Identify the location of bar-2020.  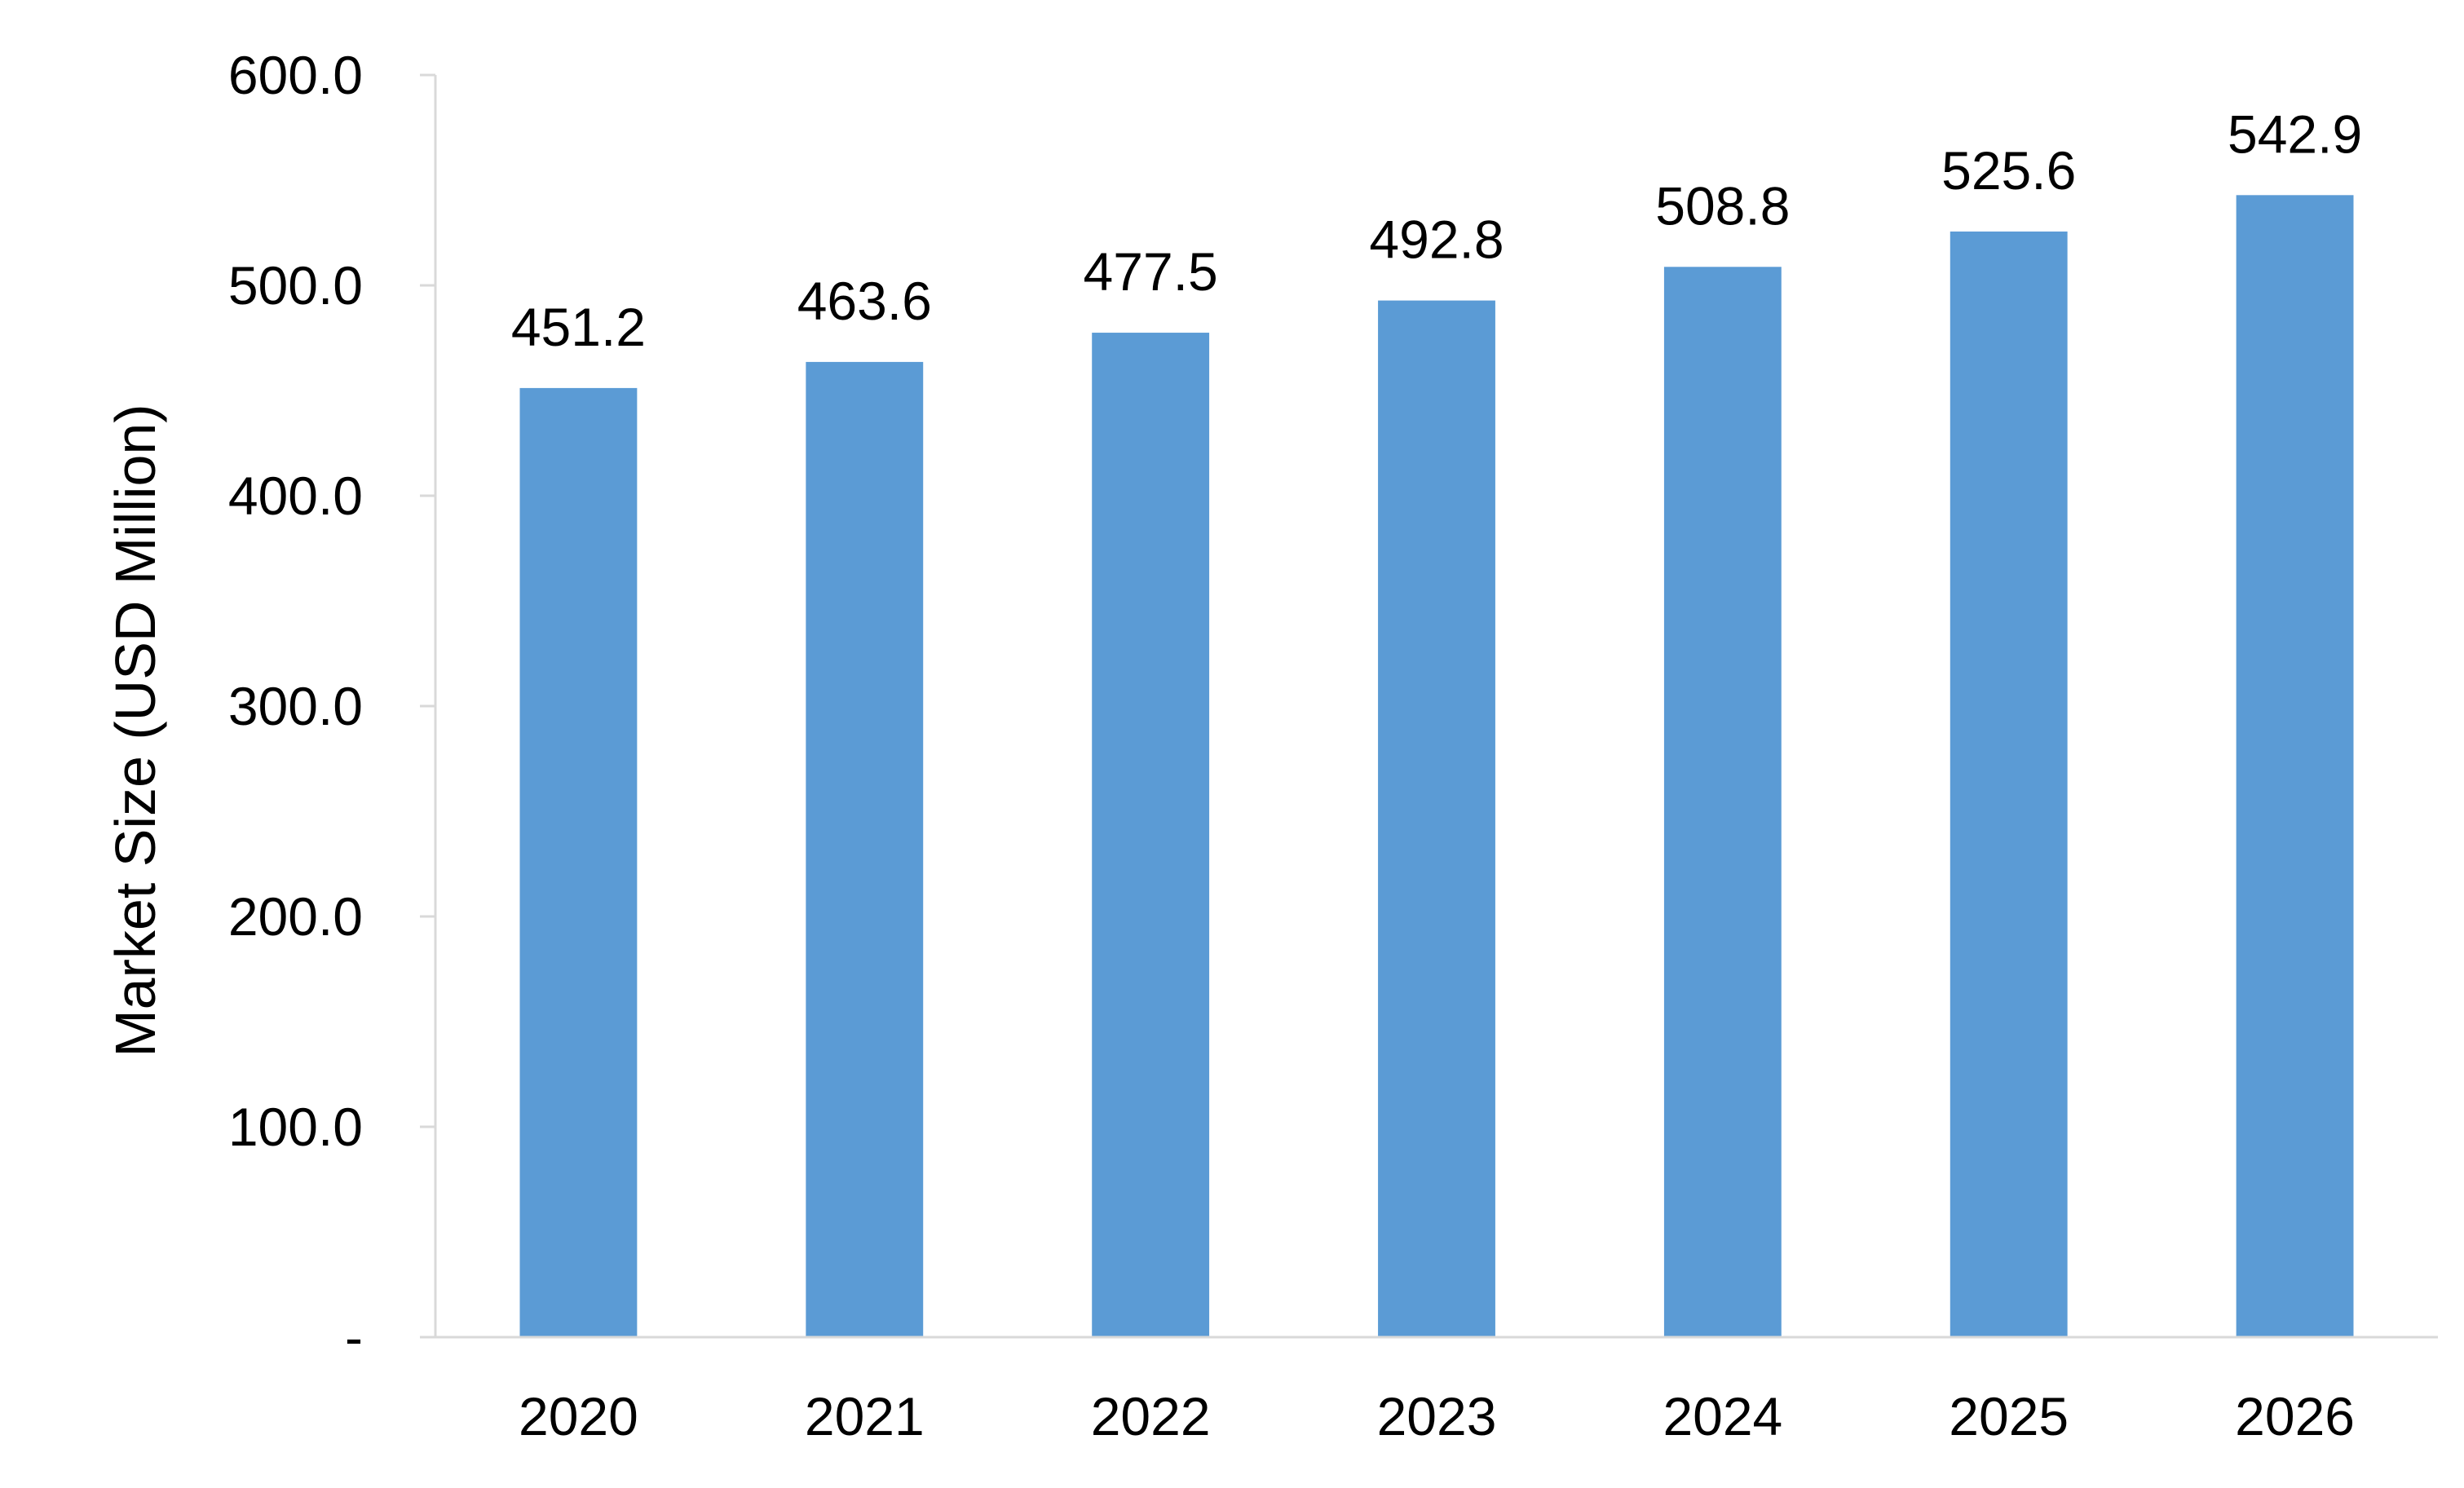
(578, 862).